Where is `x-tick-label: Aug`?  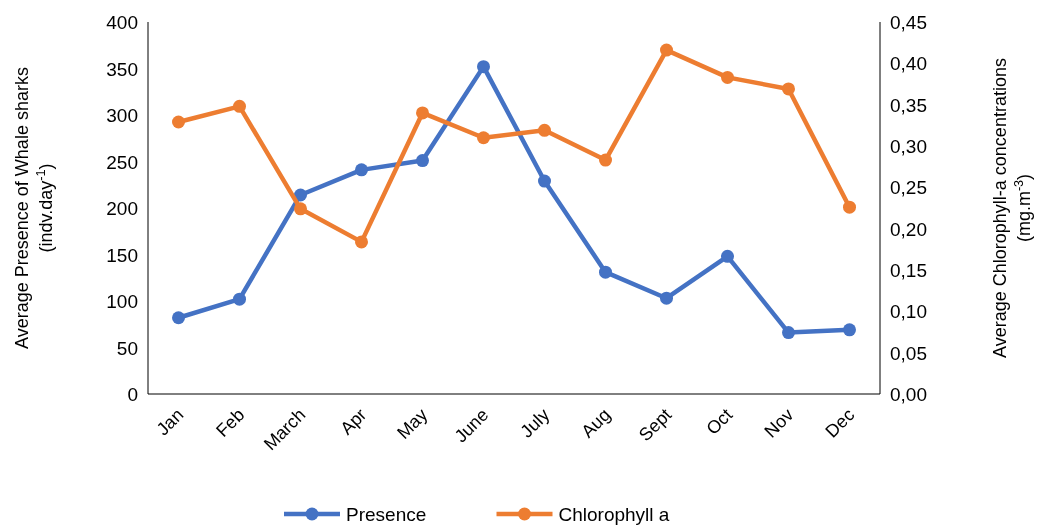
x-tick-label: Aug is located at coordinates (596, 423).